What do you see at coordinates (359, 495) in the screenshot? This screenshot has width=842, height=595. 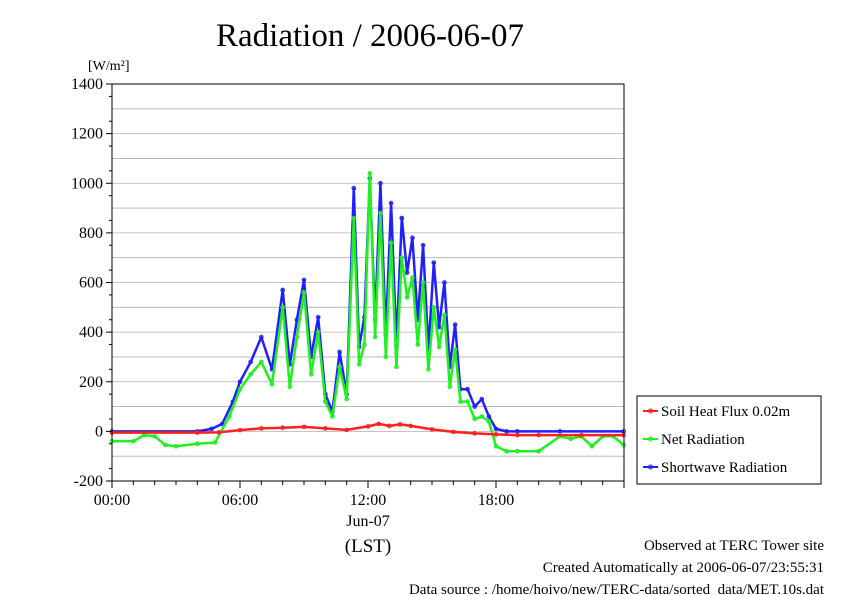 I see `x-axis: 00:00 06:00 12:00 18:00` at bounding box center [359, 495].